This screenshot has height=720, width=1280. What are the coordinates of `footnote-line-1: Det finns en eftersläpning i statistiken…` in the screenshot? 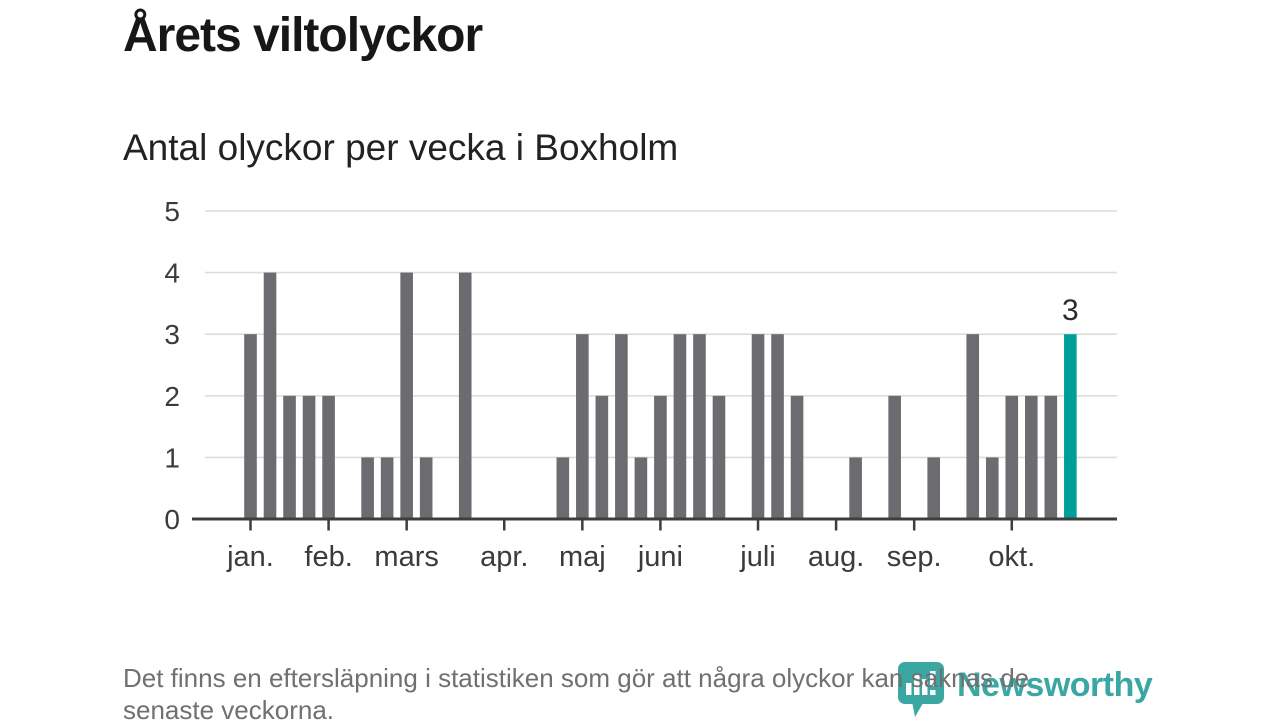 It's located at (576, 678).